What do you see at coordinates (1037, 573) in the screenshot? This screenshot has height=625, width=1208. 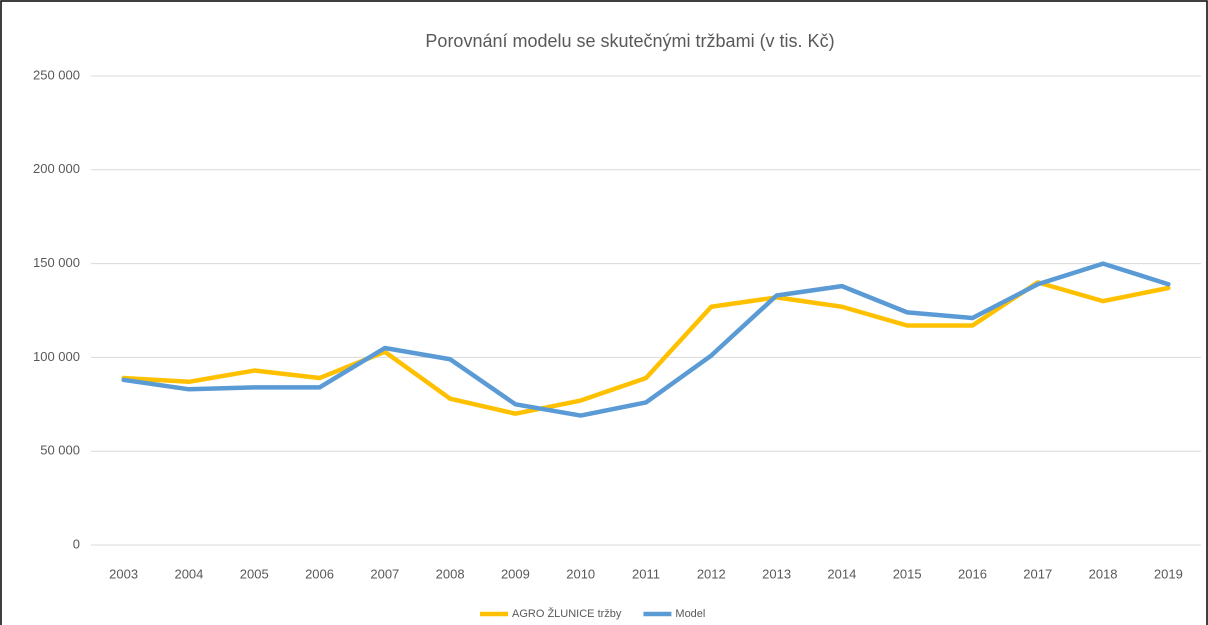 I see `x-tick-label: 2017` at bounding box center [1037, 573].